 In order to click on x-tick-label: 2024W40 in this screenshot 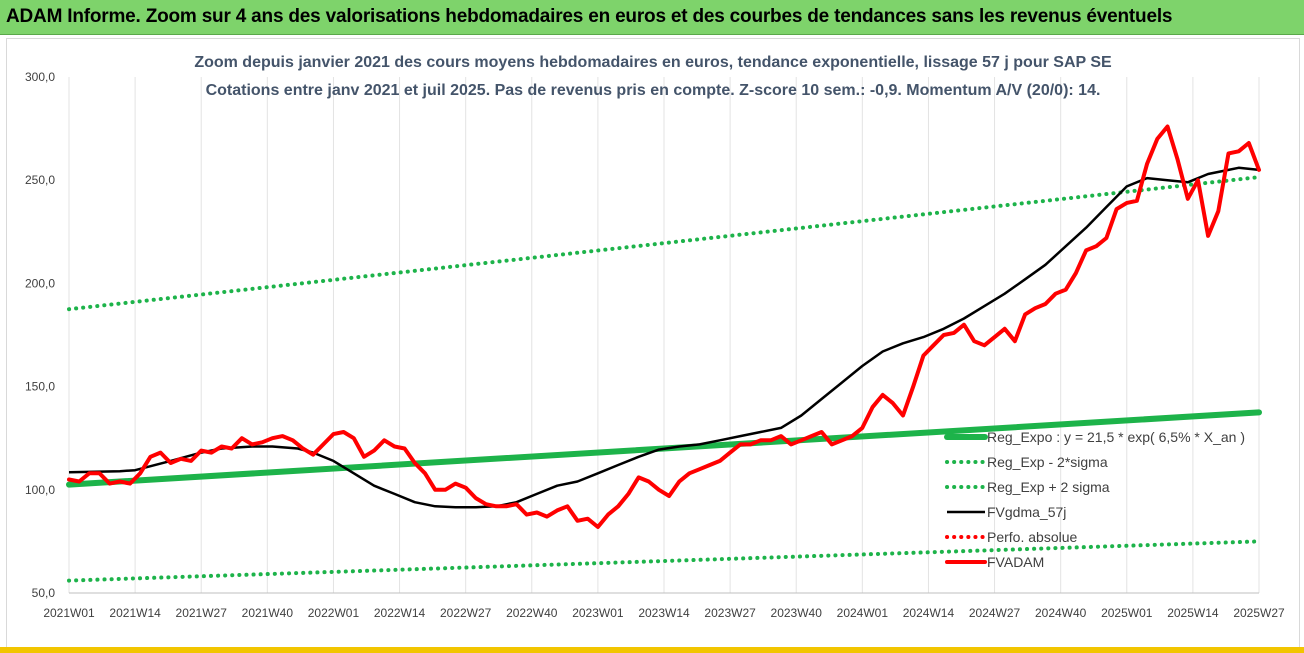, I will do `click(1061, 613)`.